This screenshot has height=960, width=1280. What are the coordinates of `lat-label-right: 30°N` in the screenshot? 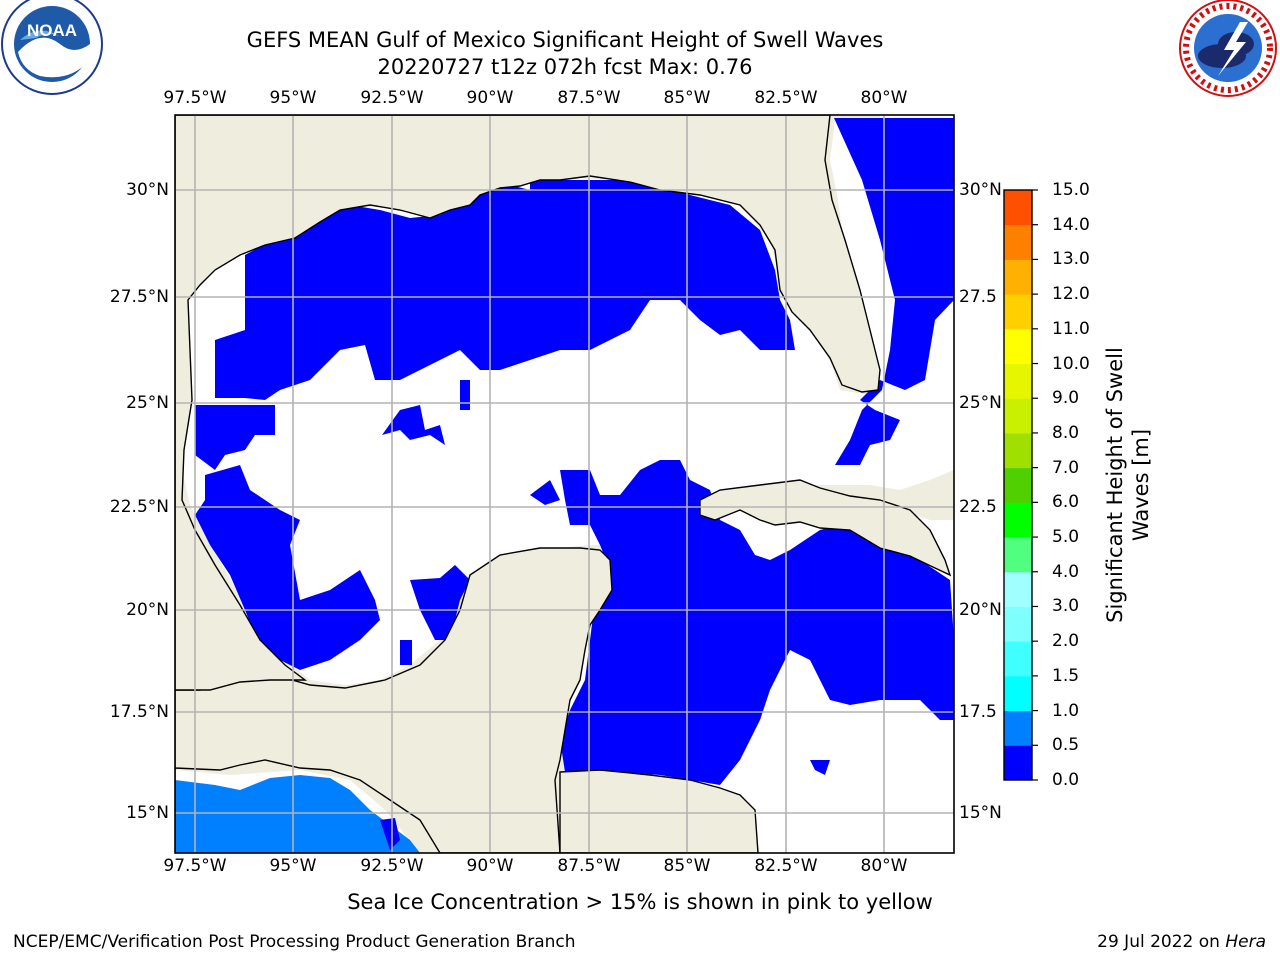 It's located at (980, 190).